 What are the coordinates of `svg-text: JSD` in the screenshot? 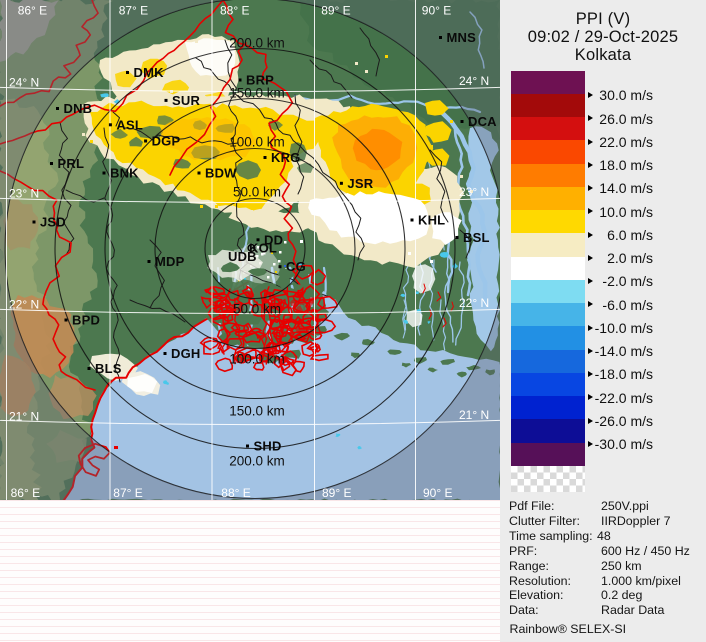 It's located at (53, 222).